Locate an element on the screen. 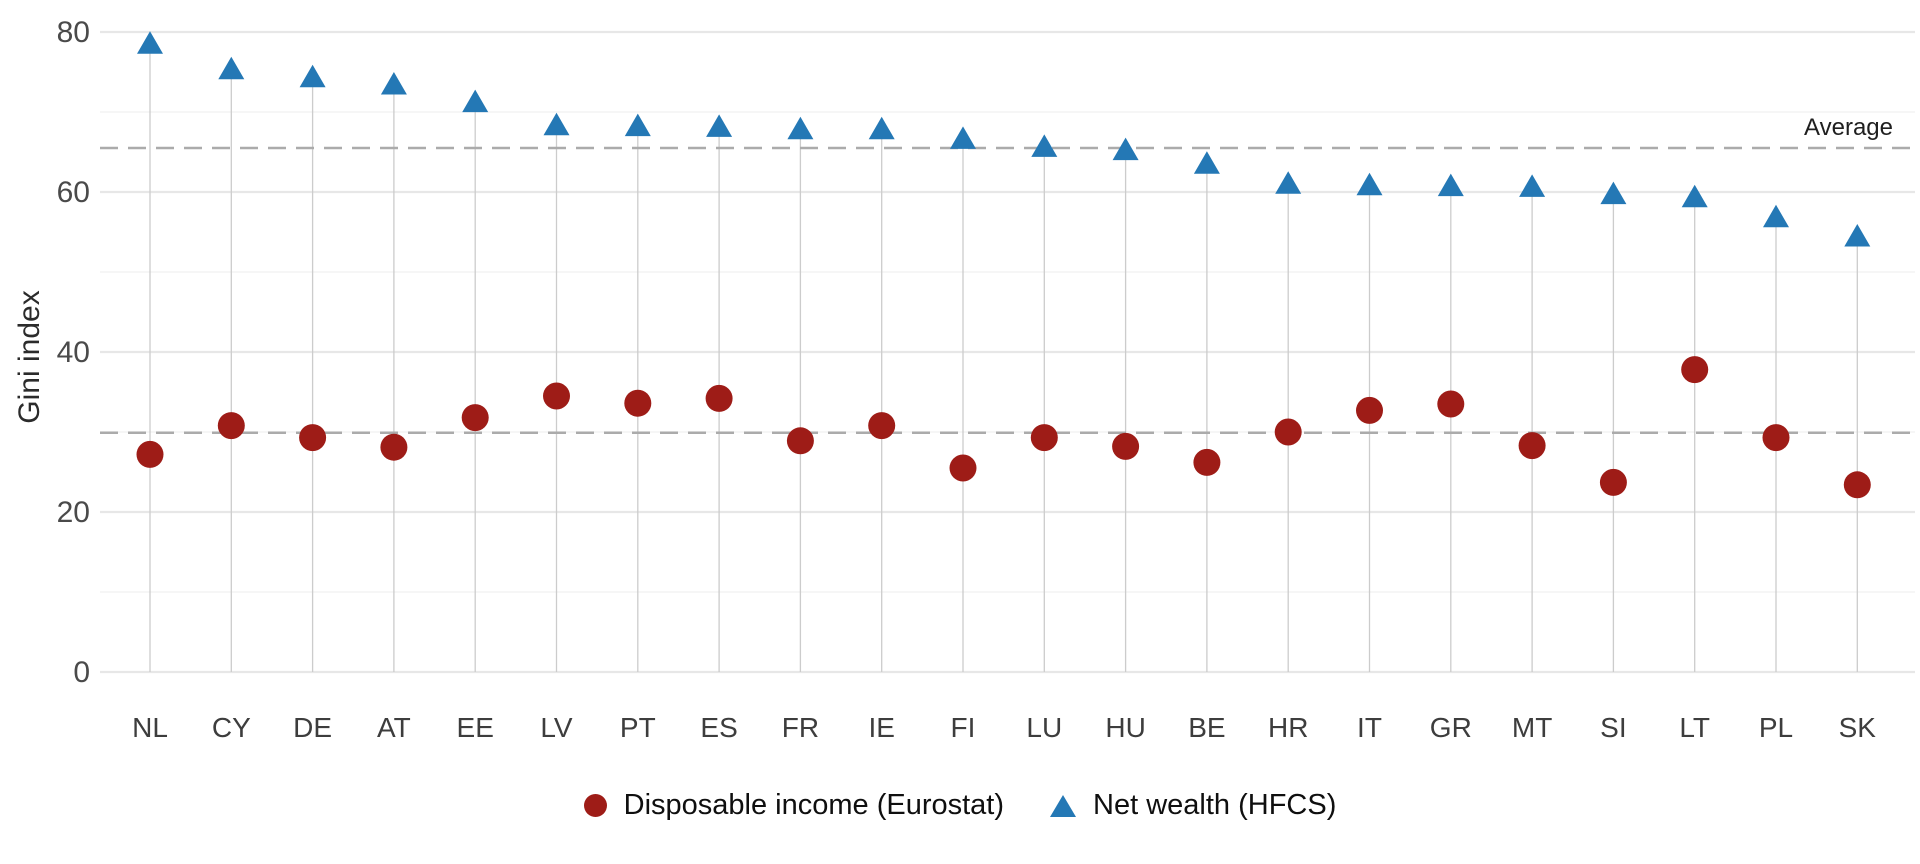 The height and width of the screenshot is (864, 1920). legend-label-net-wealth: Net wealth (HFCS) is located at coordinates (1215, 805).